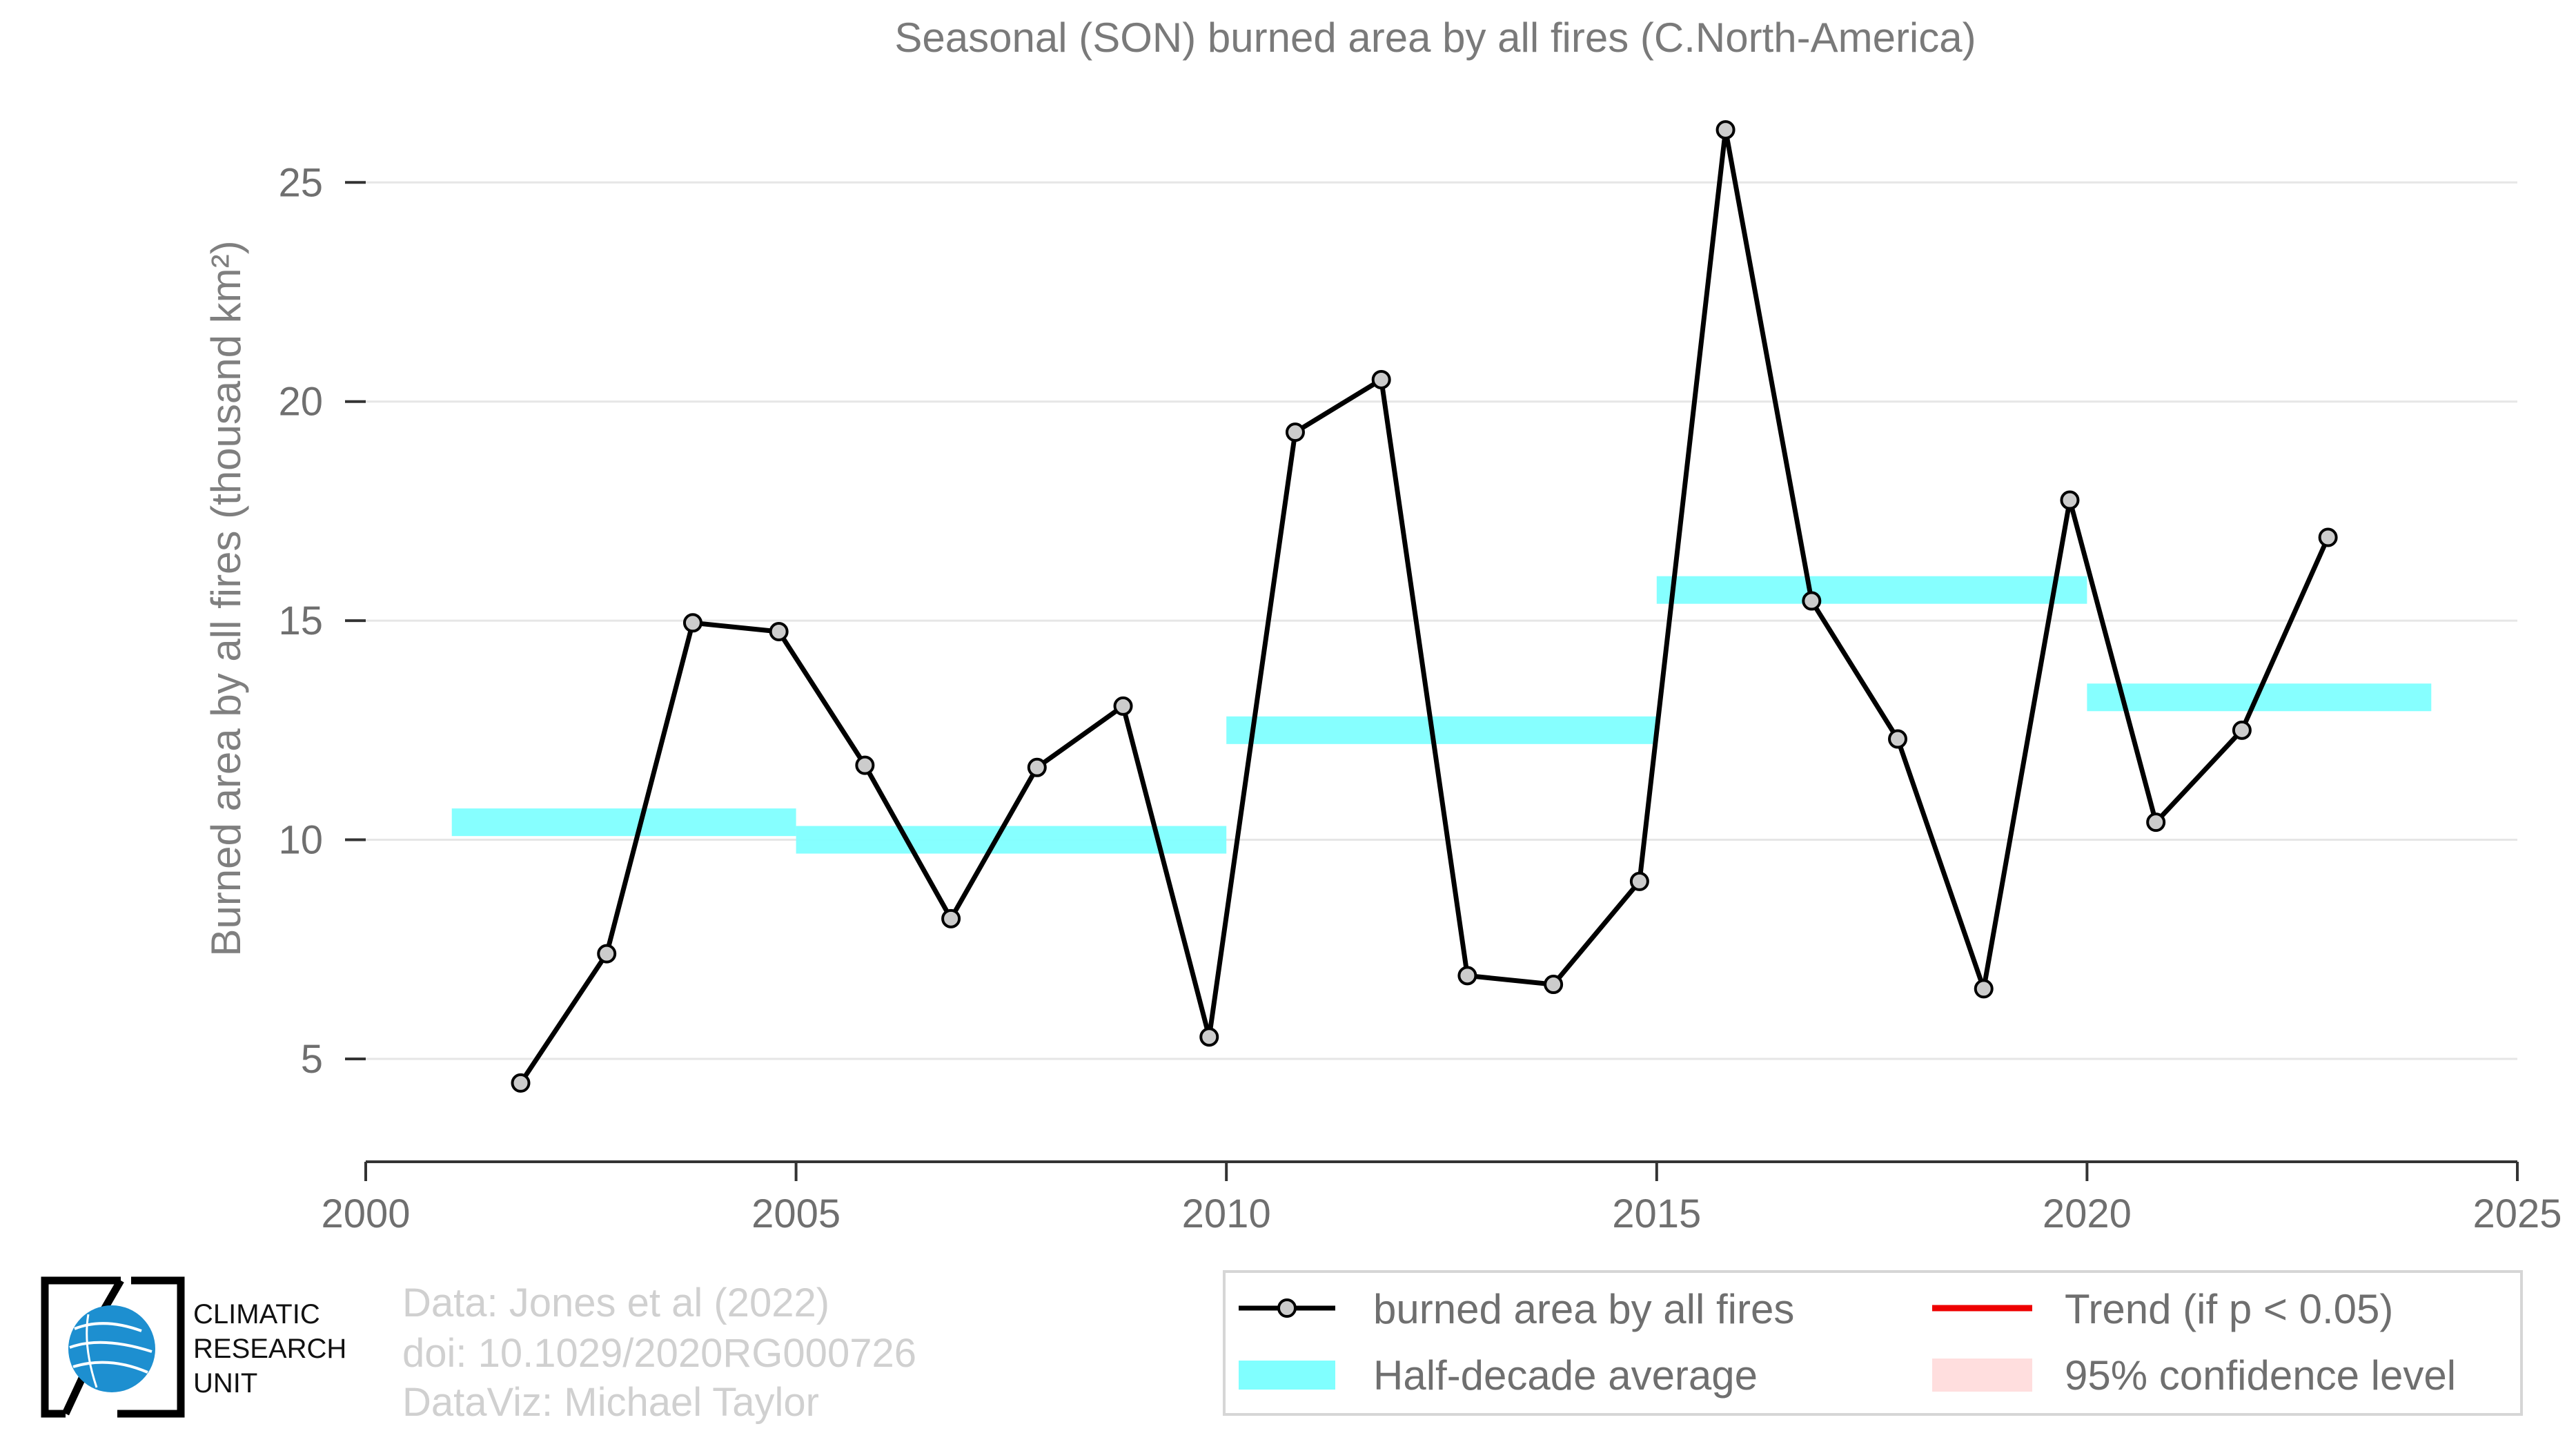  I want to click on logo-line-3: UNIT, so click(225, 1383).